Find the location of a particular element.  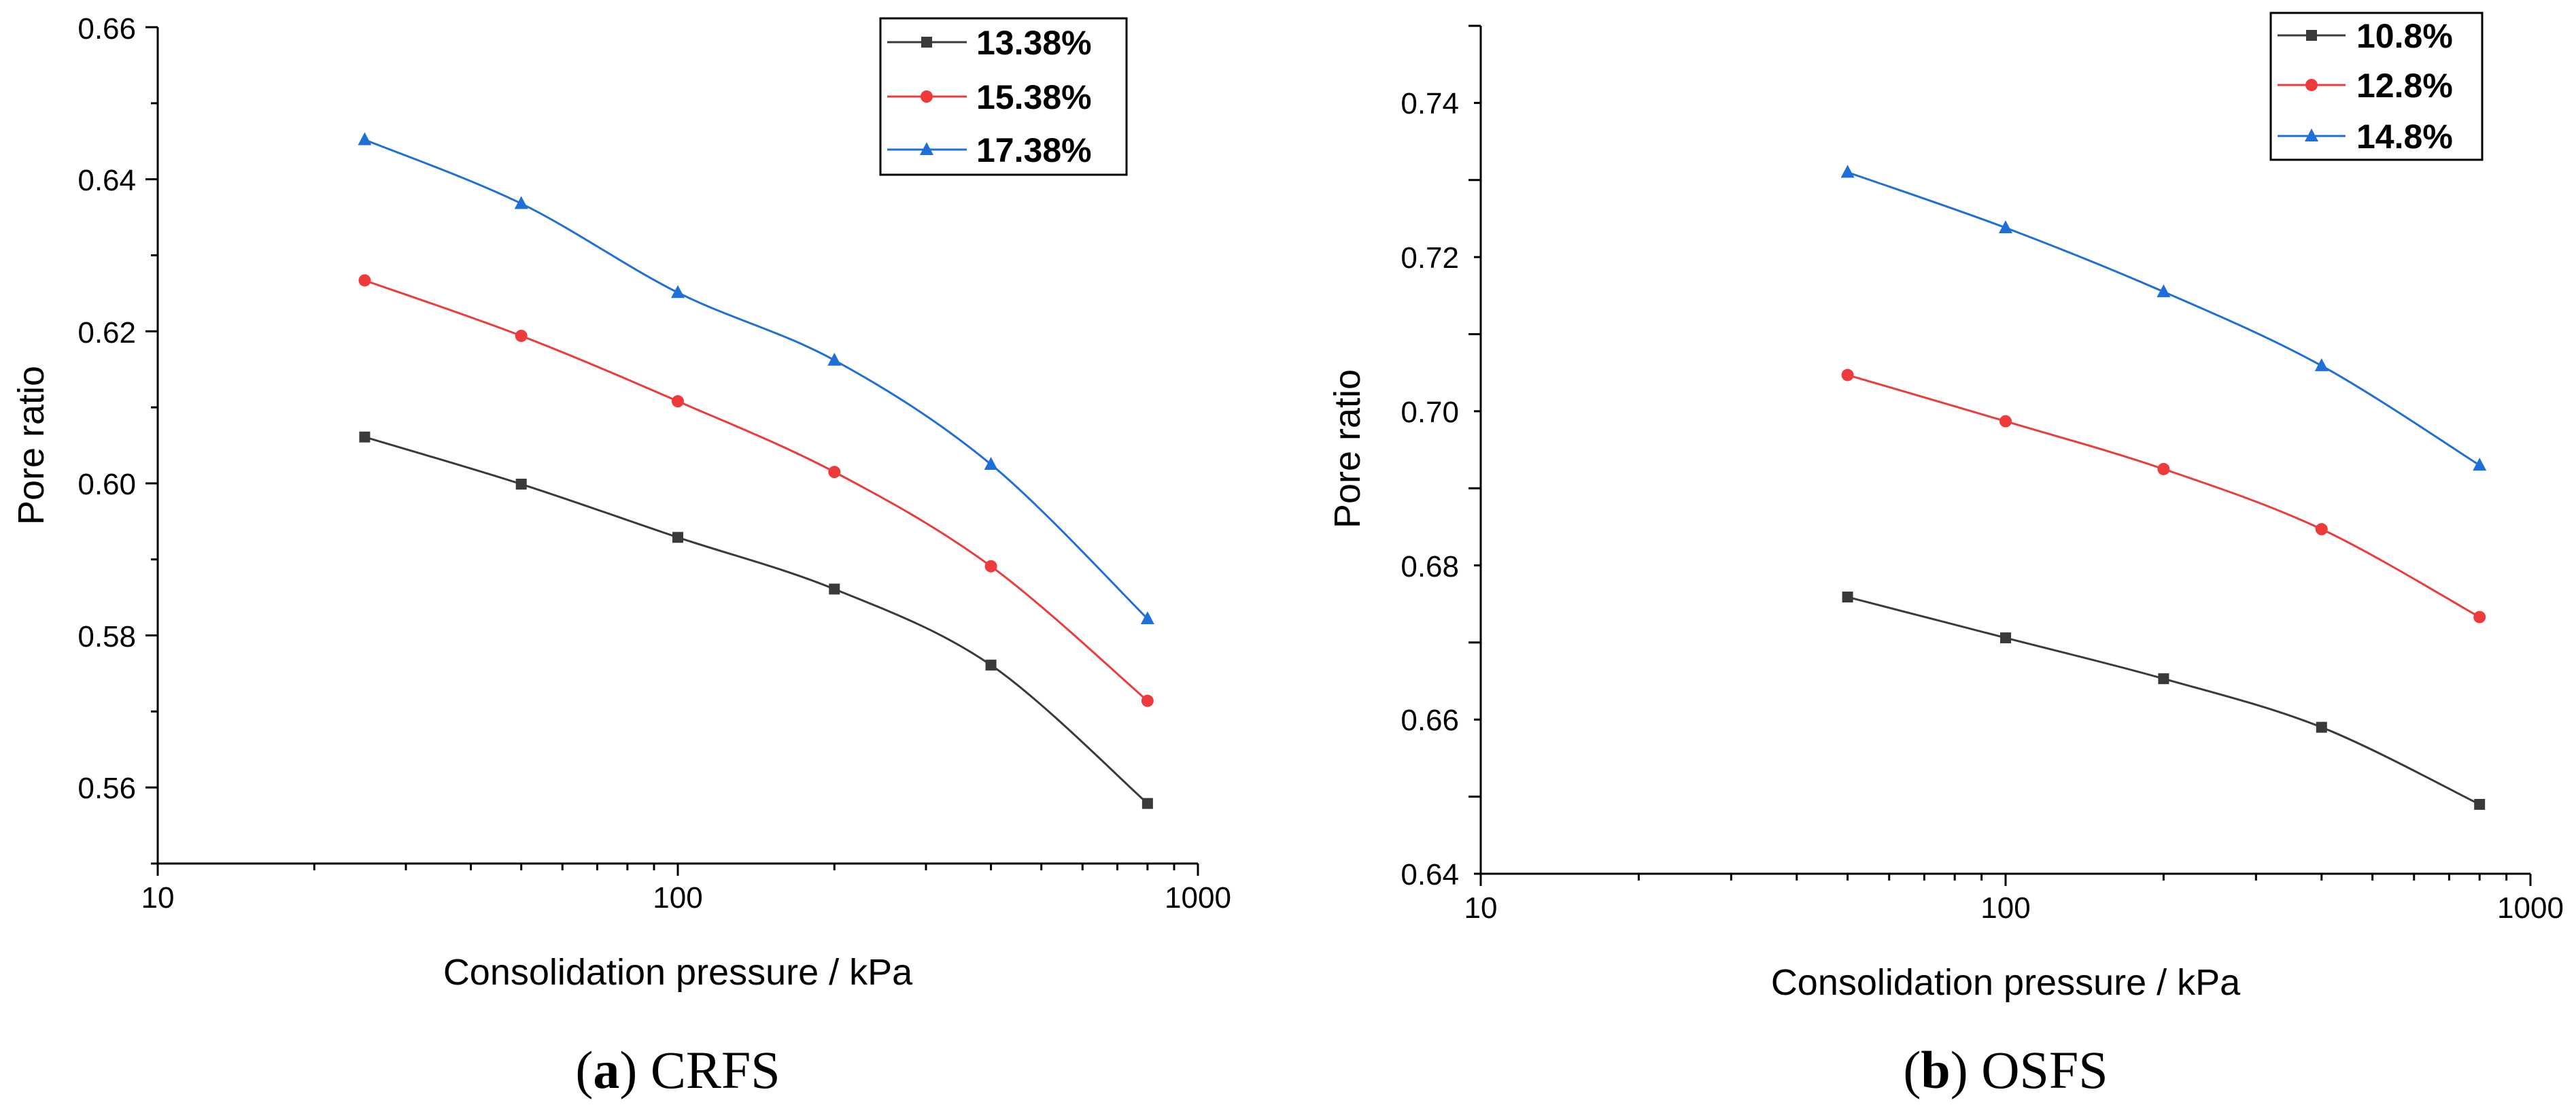

legend-a: 13.38% 15.38% 17.38% is located at coordinates (1003, 96).